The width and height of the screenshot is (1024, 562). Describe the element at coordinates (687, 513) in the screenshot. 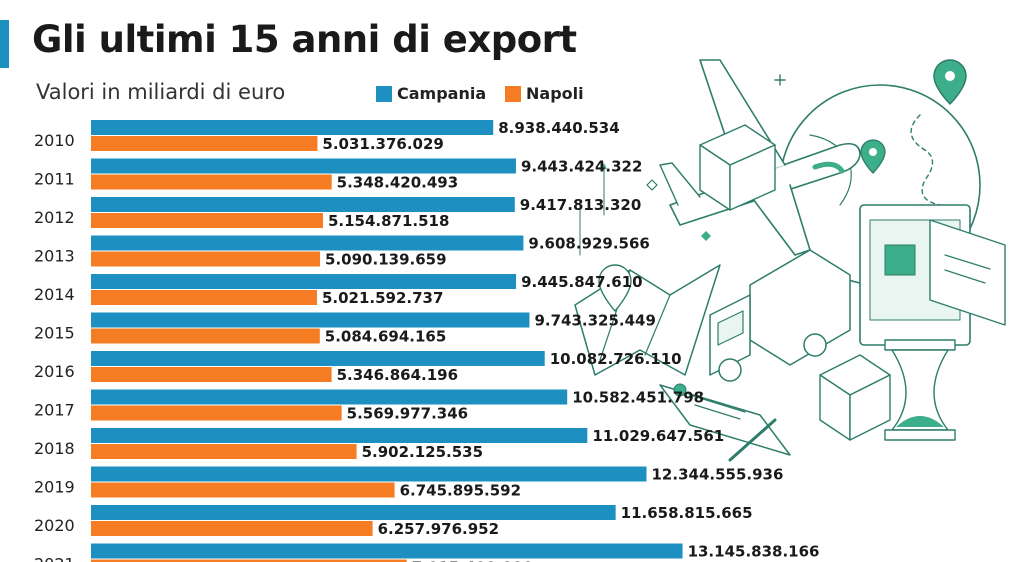

I see `value-label-campania-2020: 11.658.815.665` at that location.